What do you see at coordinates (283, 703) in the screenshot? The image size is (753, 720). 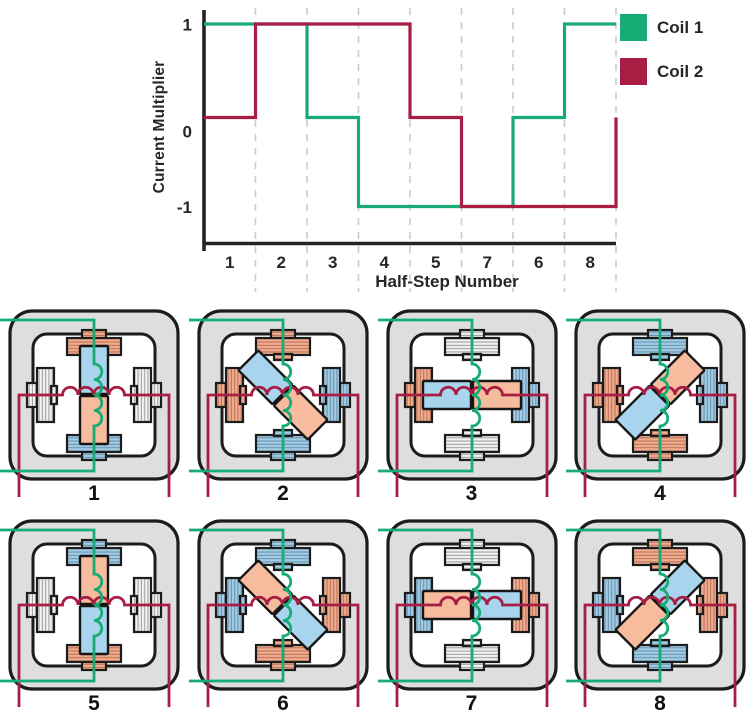 I see `step-number-label: 6` at bounding box center [283, 703].